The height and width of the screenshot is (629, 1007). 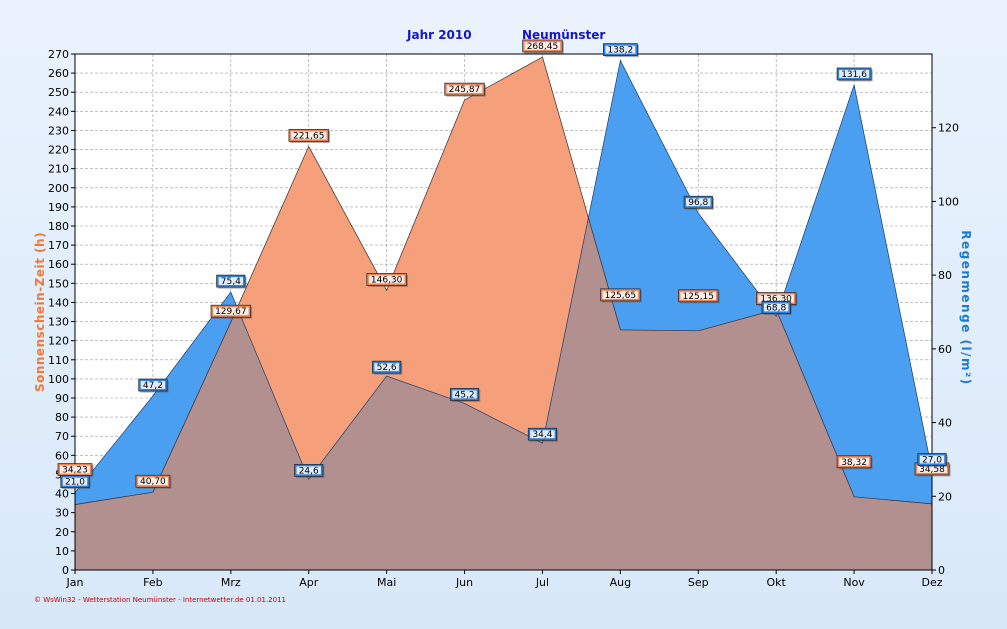 I want to click on left-tick-label: 260, so click(x=58, y=73).